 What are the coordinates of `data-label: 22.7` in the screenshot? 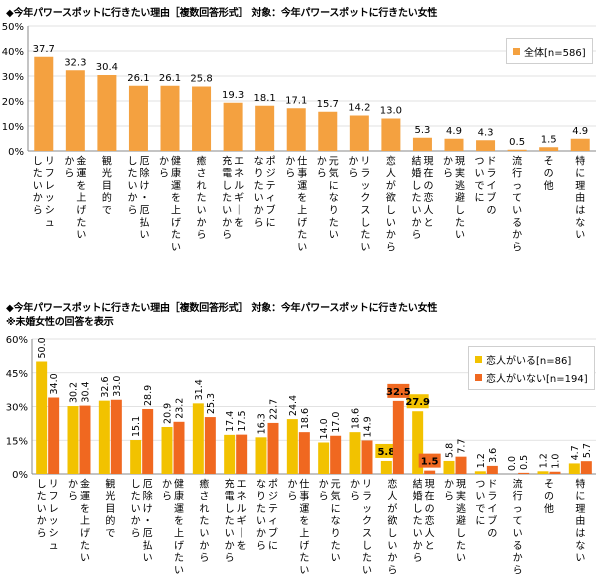 It's located at (274, 409).